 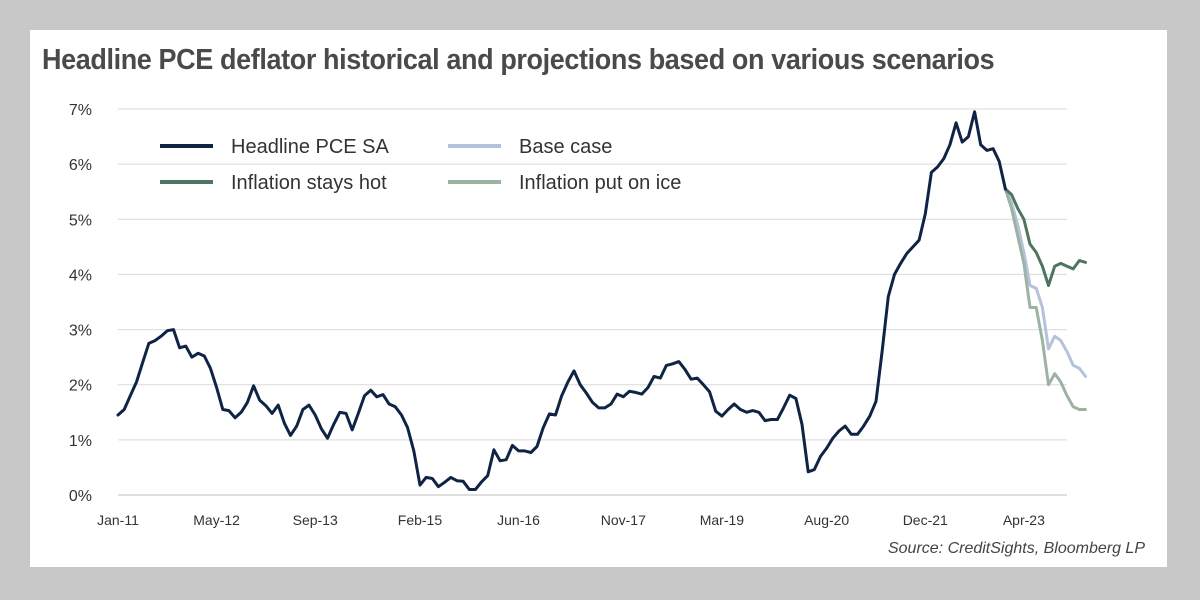 What do you see at coordinates (80, 441) in the screenshot?
I see `y-tick-label: 1%` at bounding box center [80, 441].